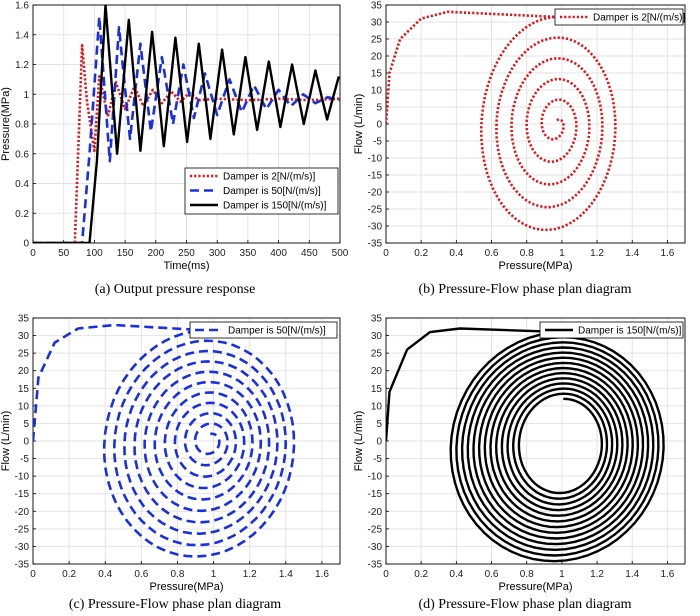  I want to click on x-tick-label: 200, so click(155, 253).